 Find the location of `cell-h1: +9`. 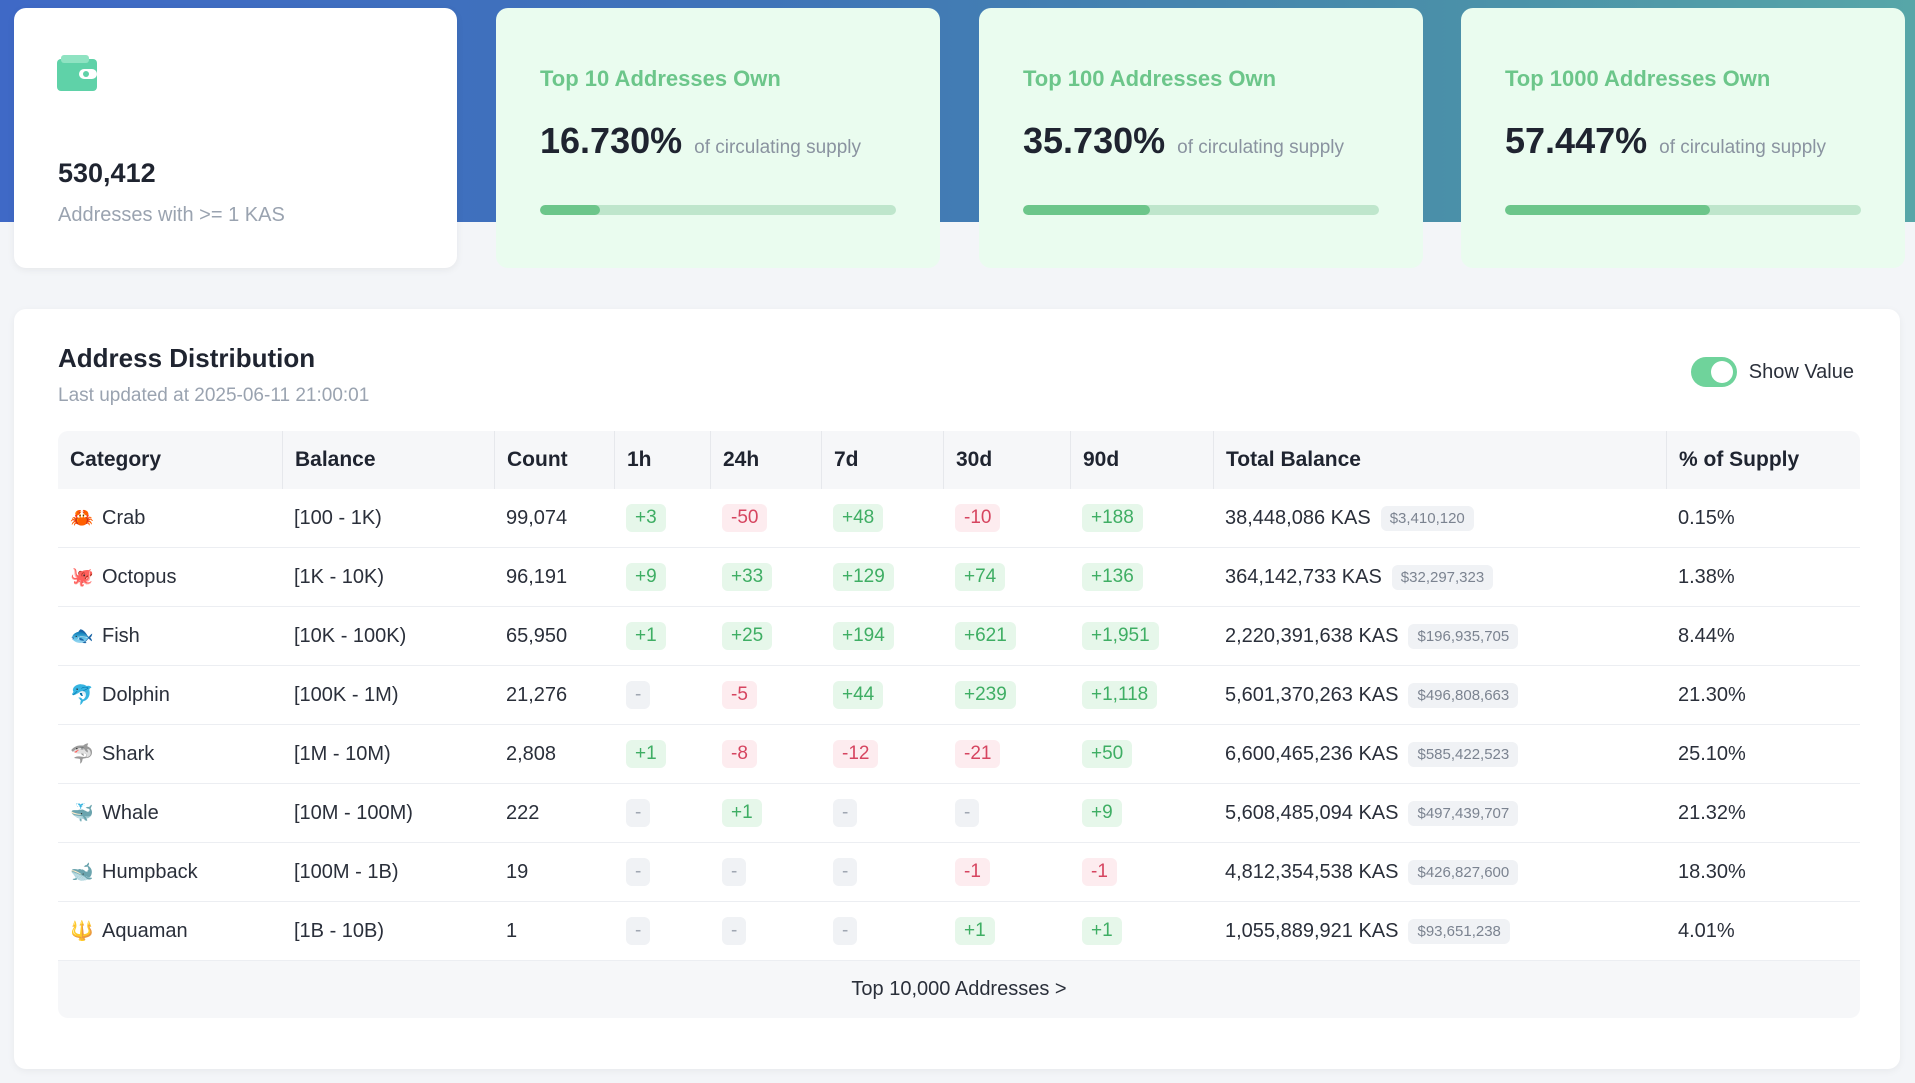

cell-h1: +9 is located at coordinates (662, 577).